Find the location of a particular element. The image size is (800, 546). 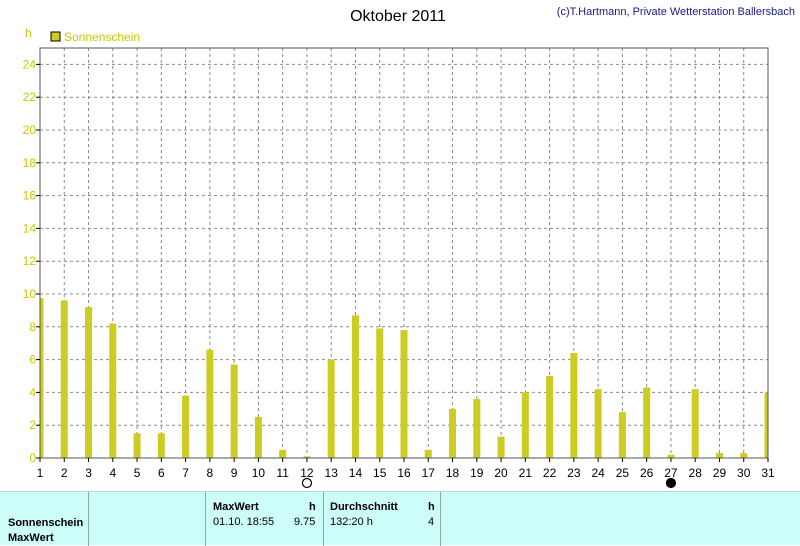

y-tick-label: 4 is located at coordinates (32, 392).